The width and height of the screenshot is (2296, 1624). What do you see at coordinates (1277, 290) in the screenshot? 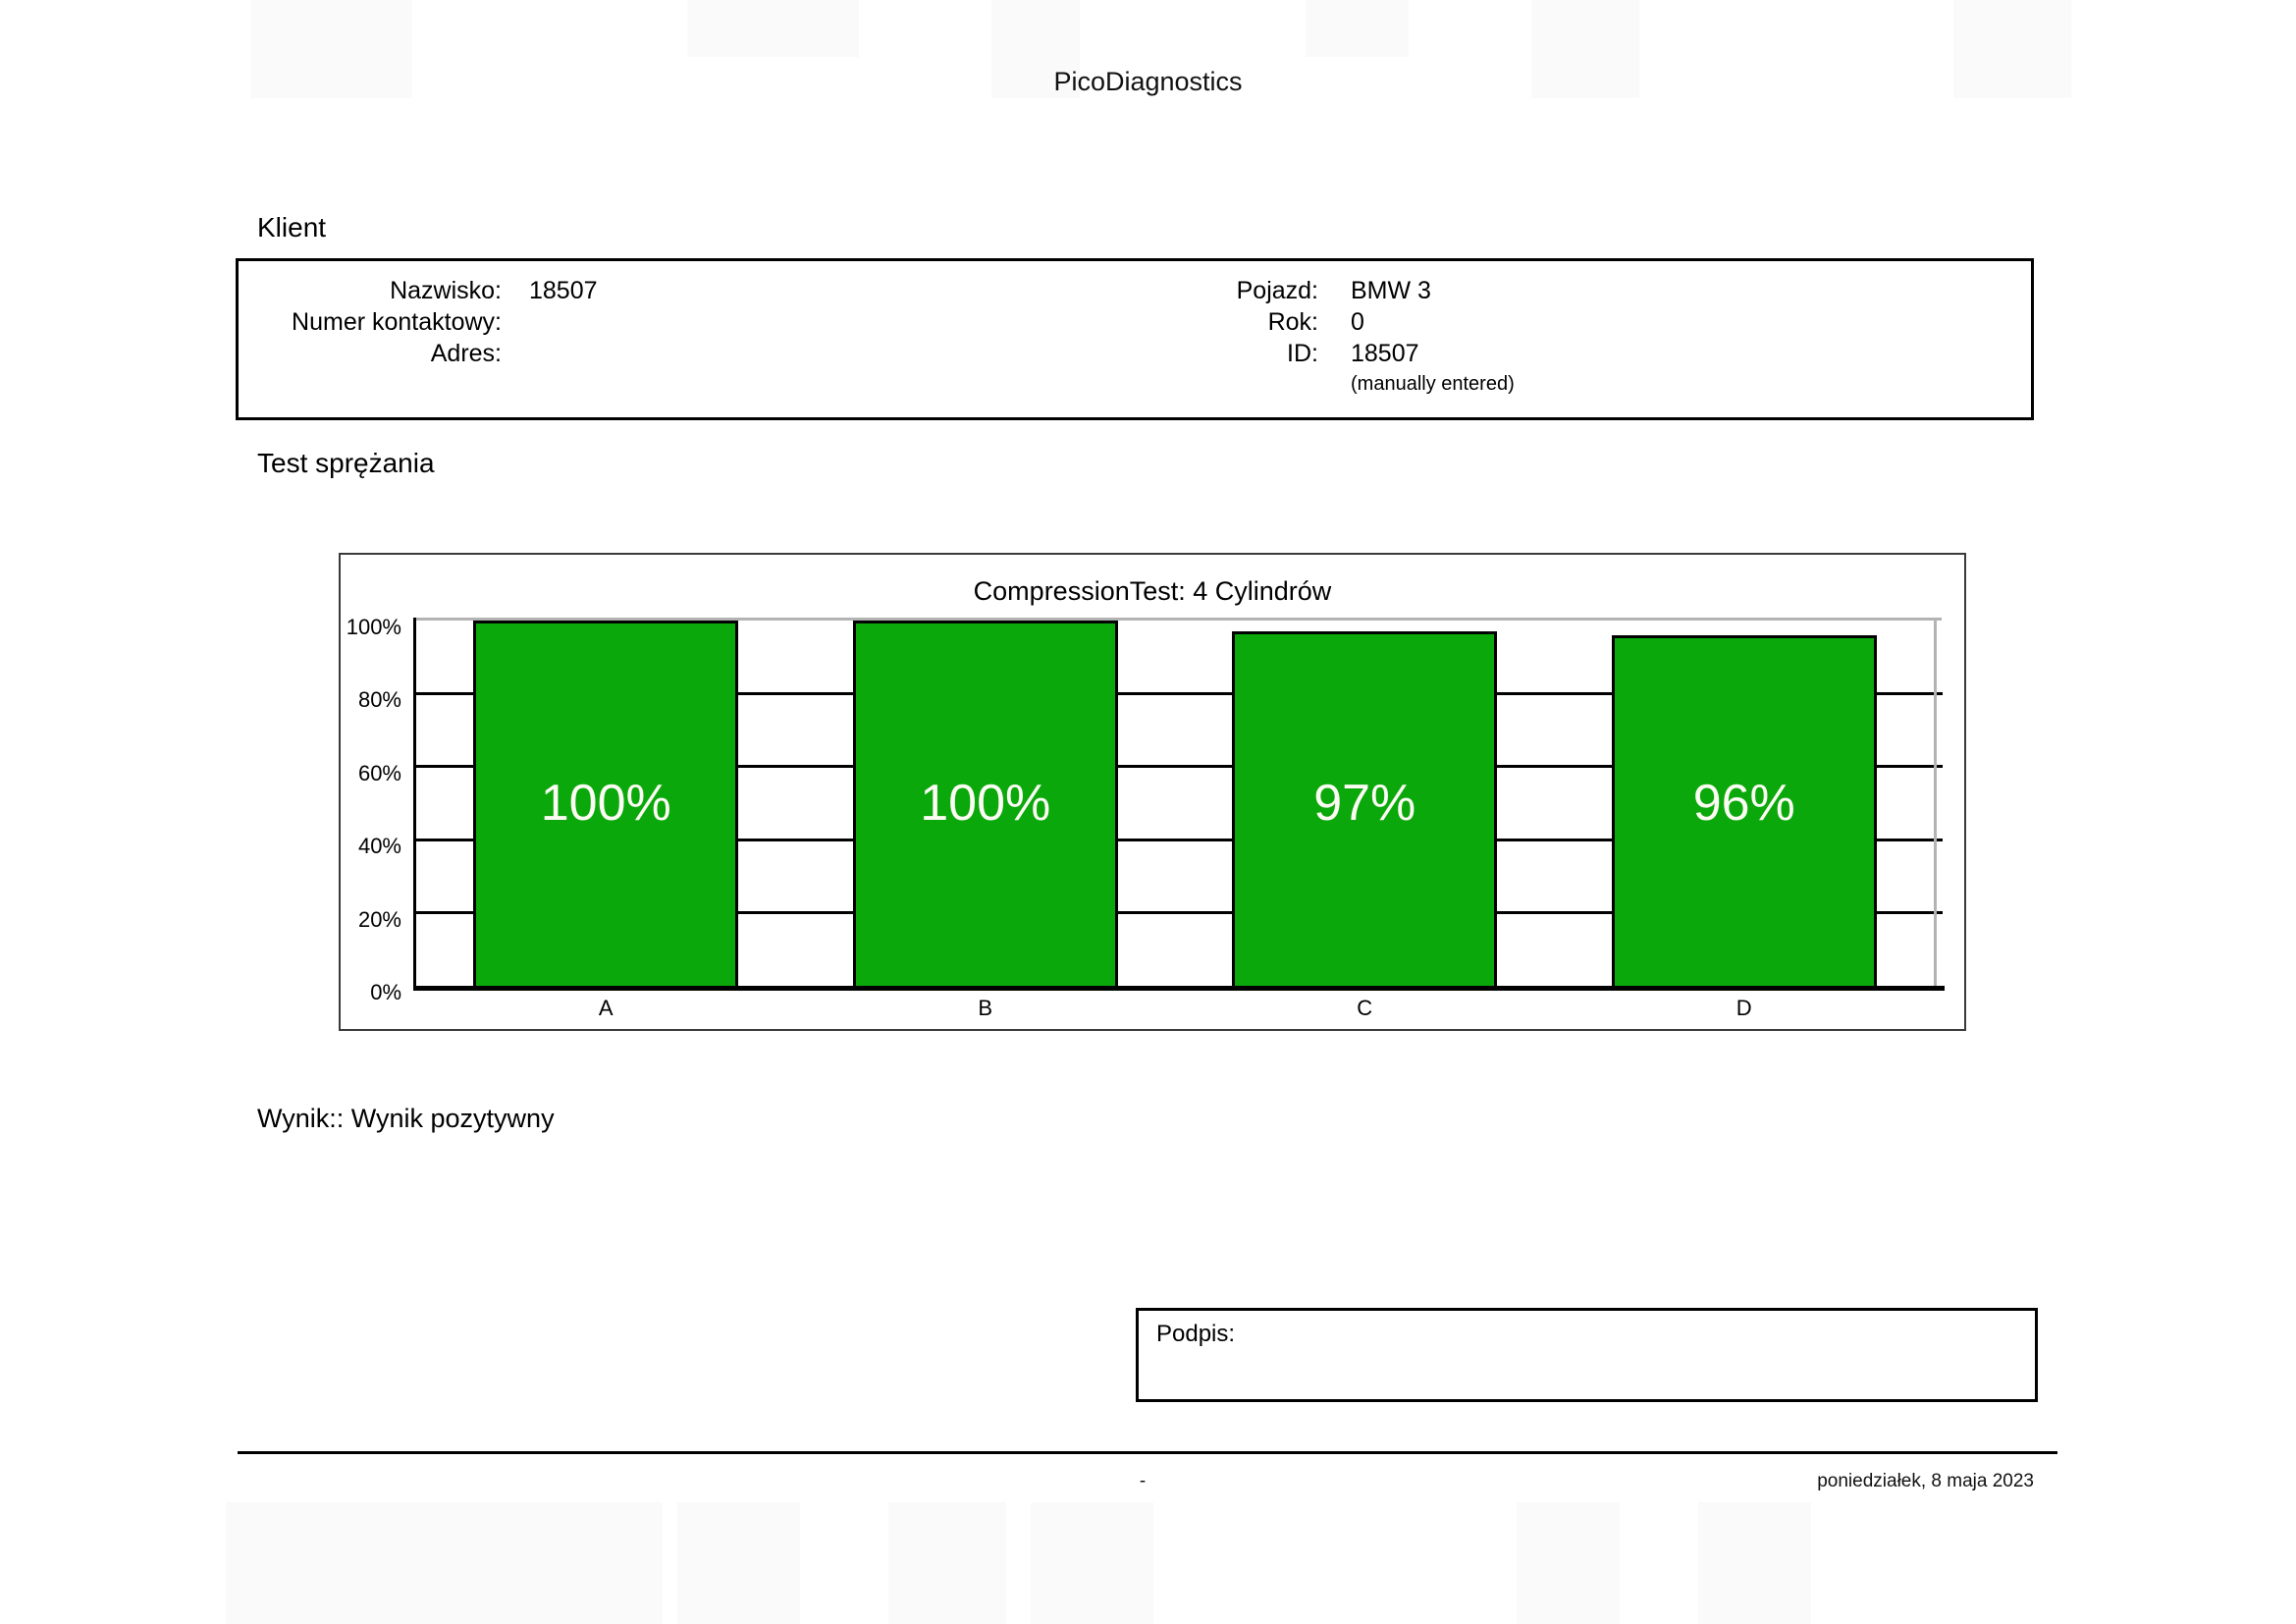
I see `vehicle-label: Pojazd:` at bounding box center [1277, 290].